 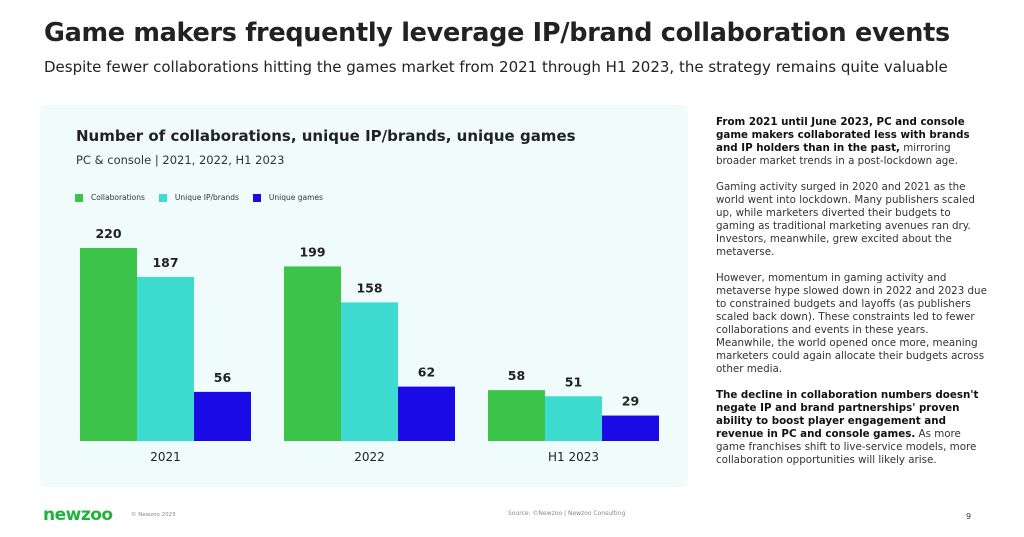 What do you see at coordinates (573, 381) in the screenshot?
I see `data-label: 51` at bounding box center [573, 381].